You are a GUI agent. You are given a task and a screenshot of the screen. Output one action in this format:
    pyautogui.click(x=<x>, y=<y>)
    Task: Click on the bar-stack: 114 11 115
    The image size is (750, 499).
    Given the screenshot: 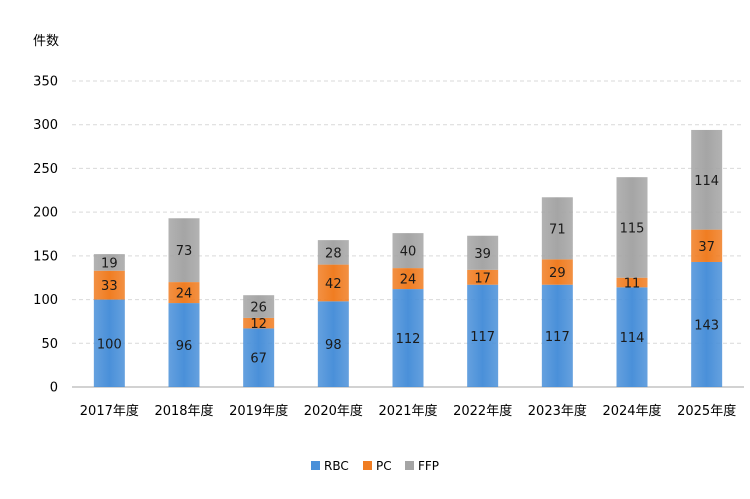 What is the action you would take?
    pyautogui.click(x=632, y=282)
    